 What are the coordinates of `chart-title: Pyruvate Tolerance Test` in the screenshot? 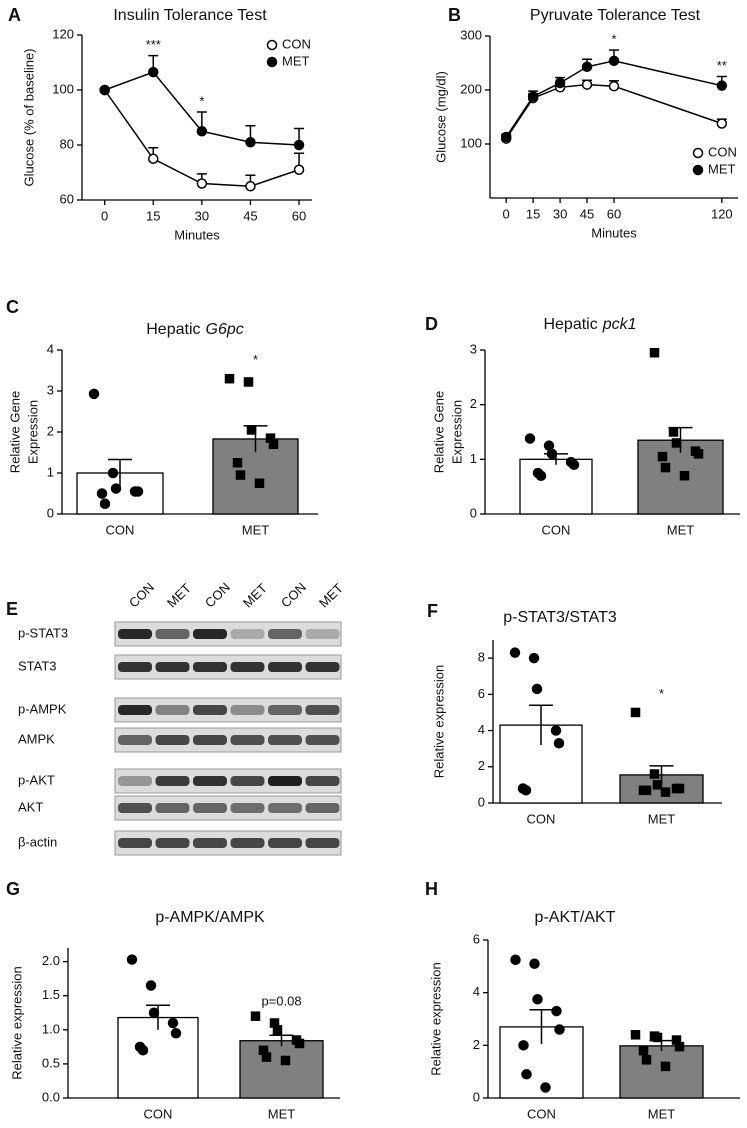 It's located at (615, 15).